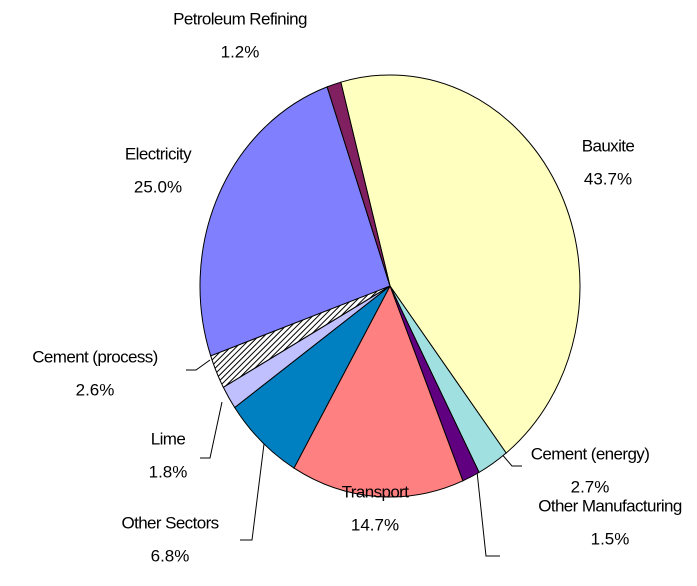 This screenshot has width=697, height=586. Describe the element at coordinates (169, 522) in the screenshot. I see `slice-label: Other Sectors` at that location.